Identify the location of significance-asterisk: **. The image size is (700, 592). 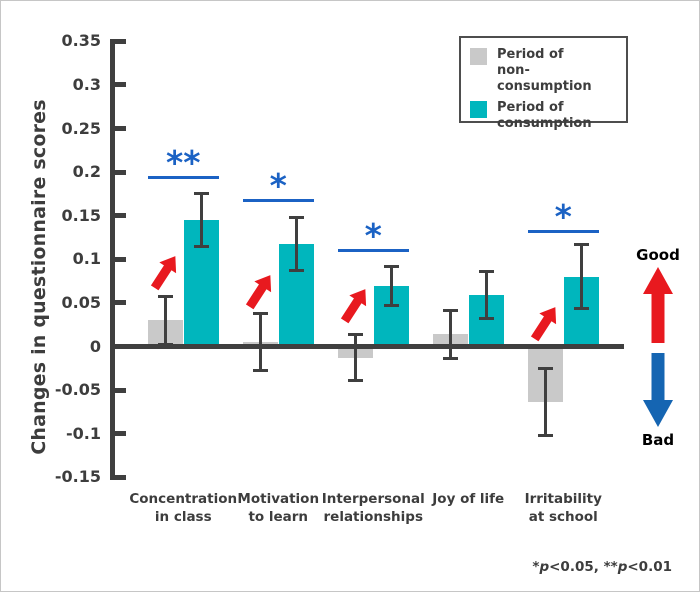
(183, 163).